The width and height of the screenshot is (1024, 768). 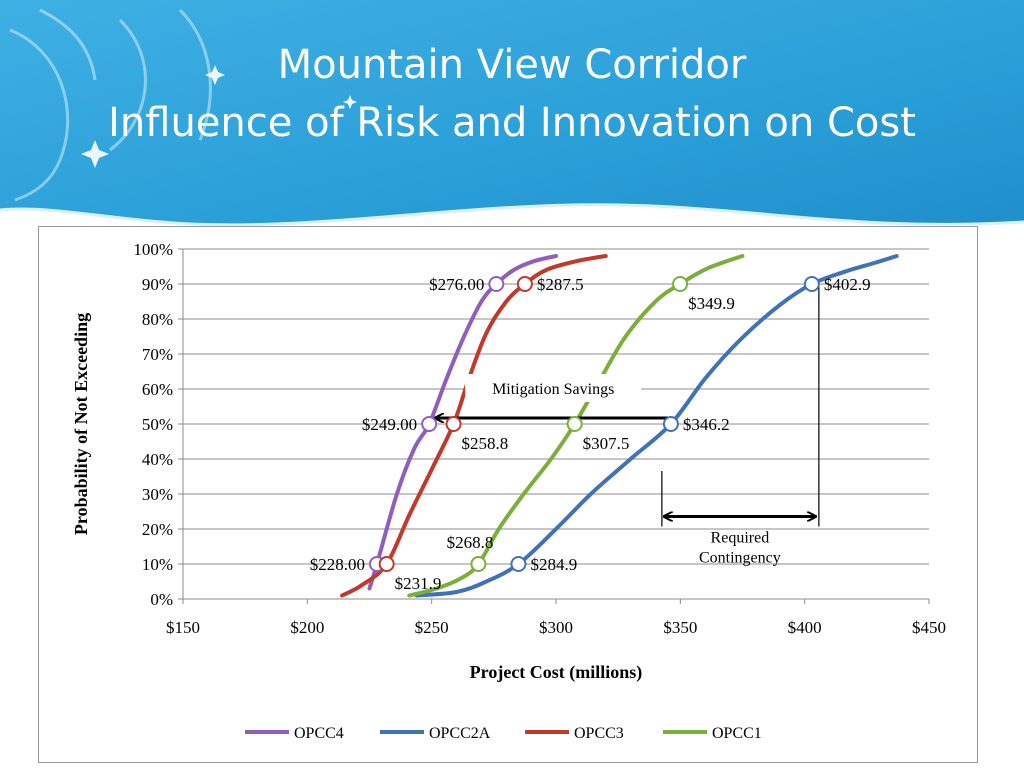 I want to click on legend-label-opcc2a: OPCC2A, so click(x=460, y=733).